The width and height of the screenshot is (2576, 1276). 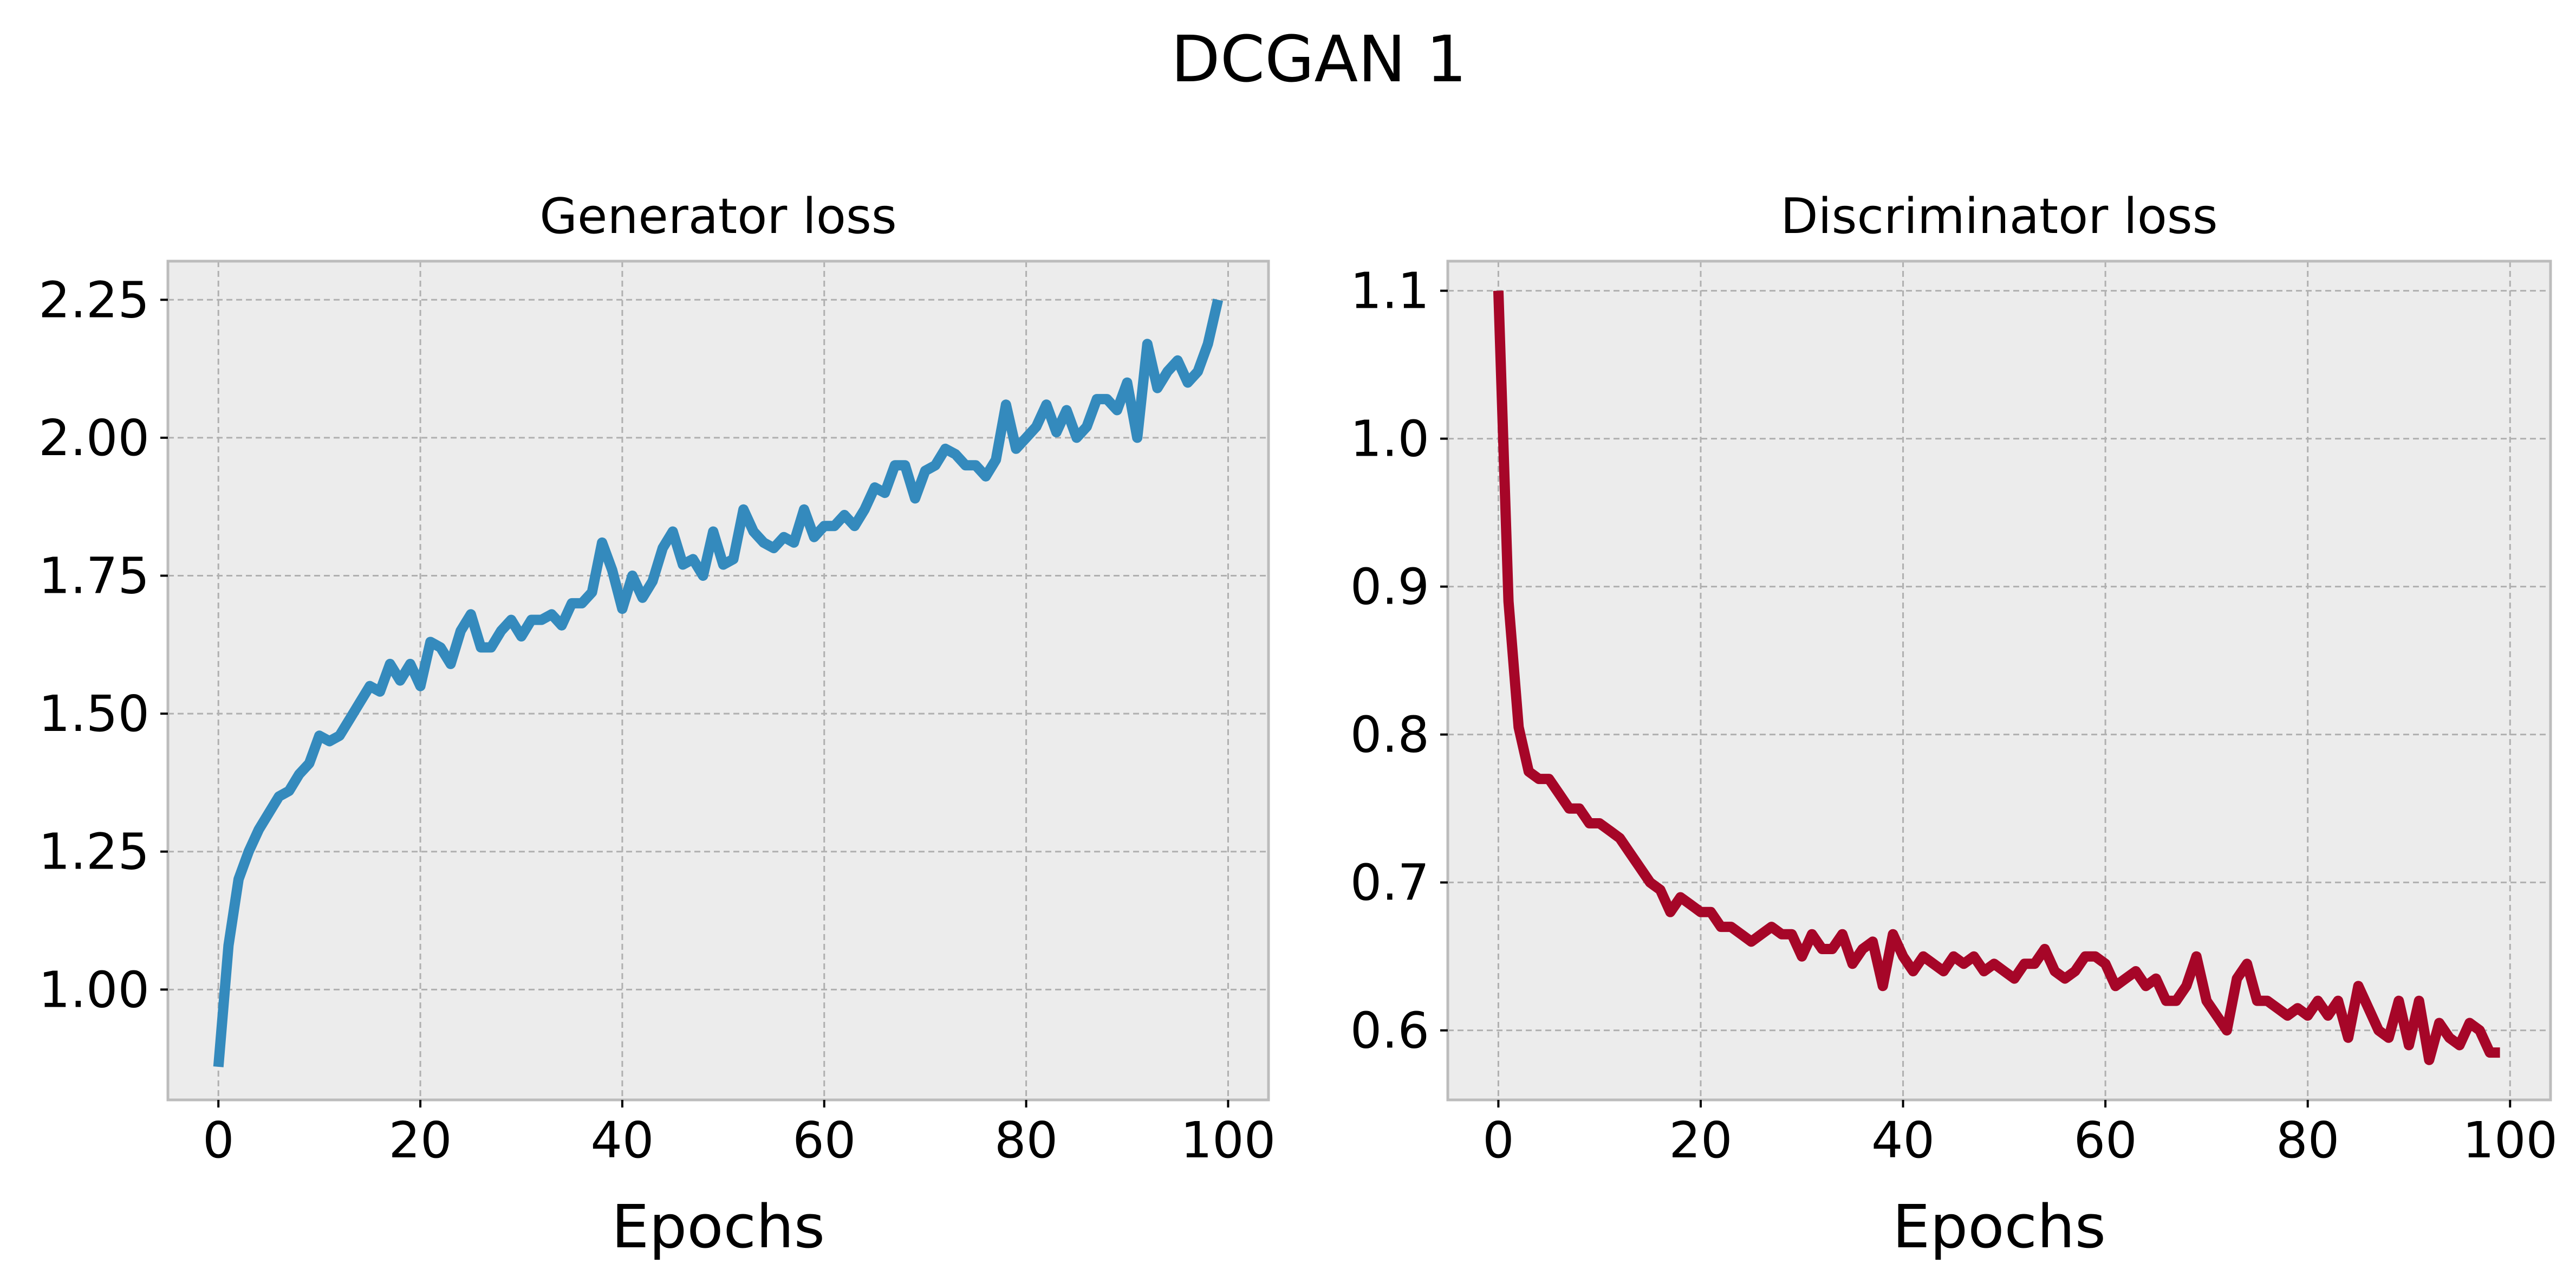 I want to click on discriminator-x-tick-label: 0, so click(x=1498, y=1140).